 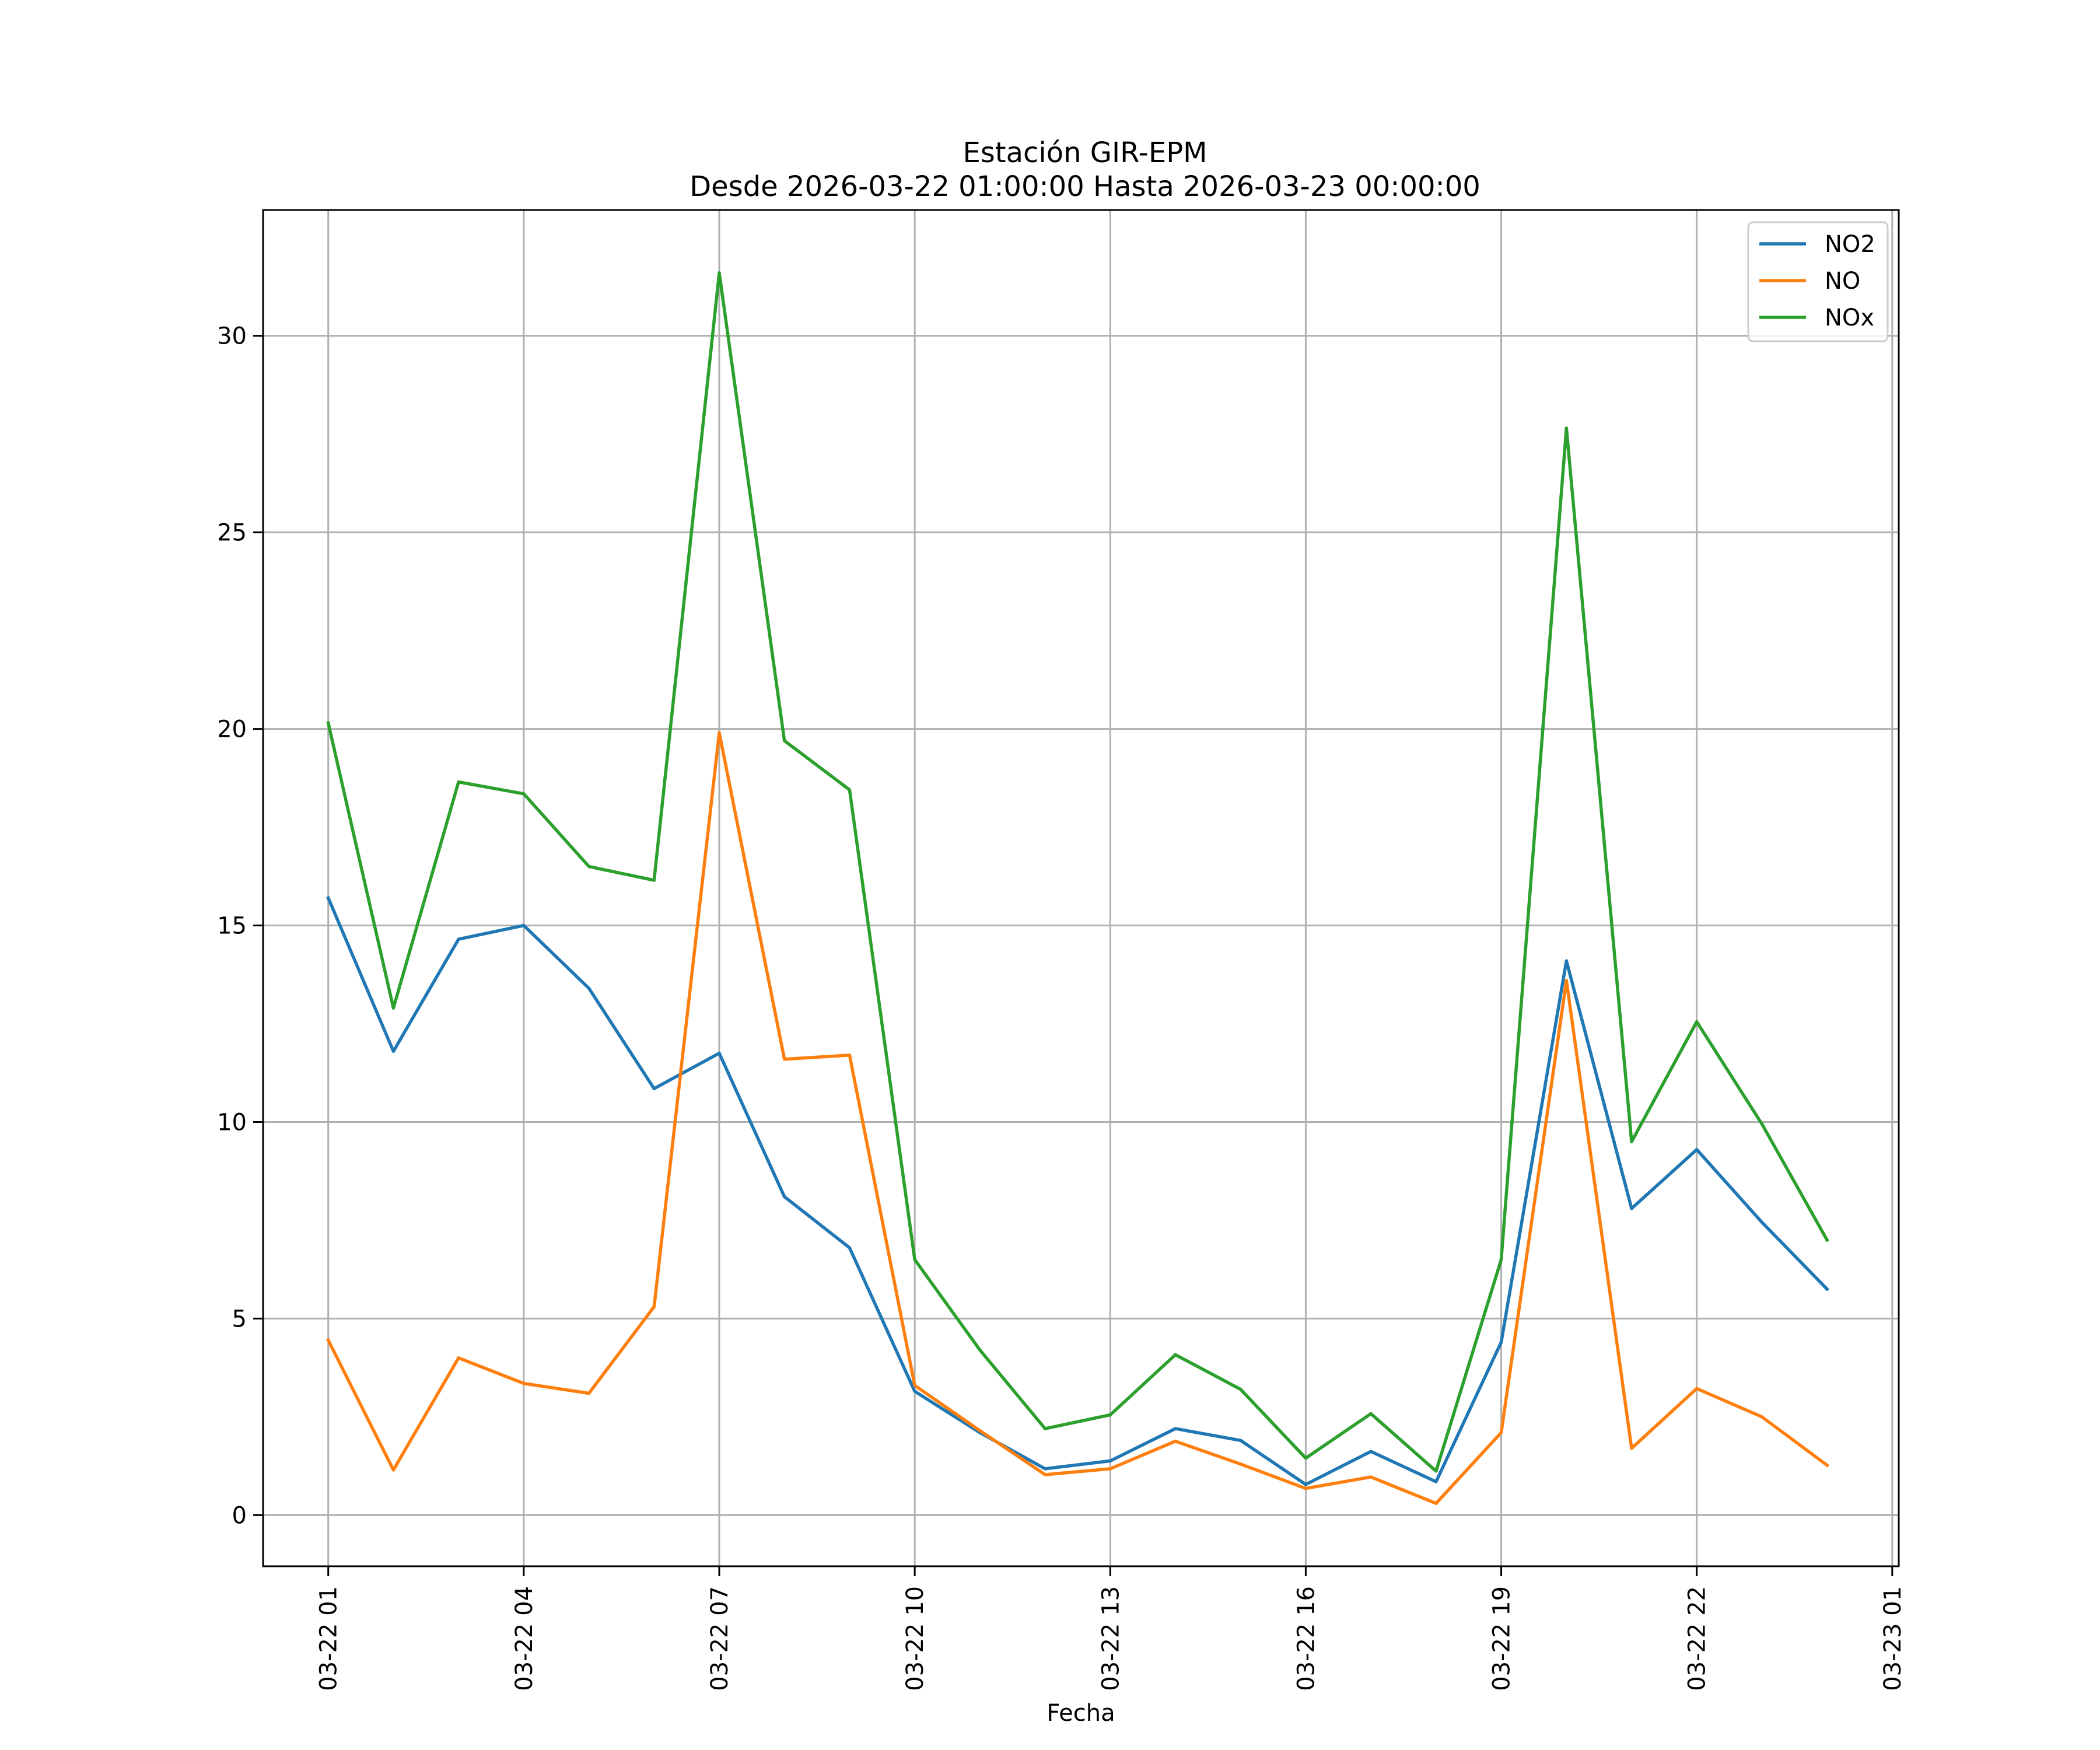 I want to click on legend: NO2 NO NOx, so click(x=1818, y=281).